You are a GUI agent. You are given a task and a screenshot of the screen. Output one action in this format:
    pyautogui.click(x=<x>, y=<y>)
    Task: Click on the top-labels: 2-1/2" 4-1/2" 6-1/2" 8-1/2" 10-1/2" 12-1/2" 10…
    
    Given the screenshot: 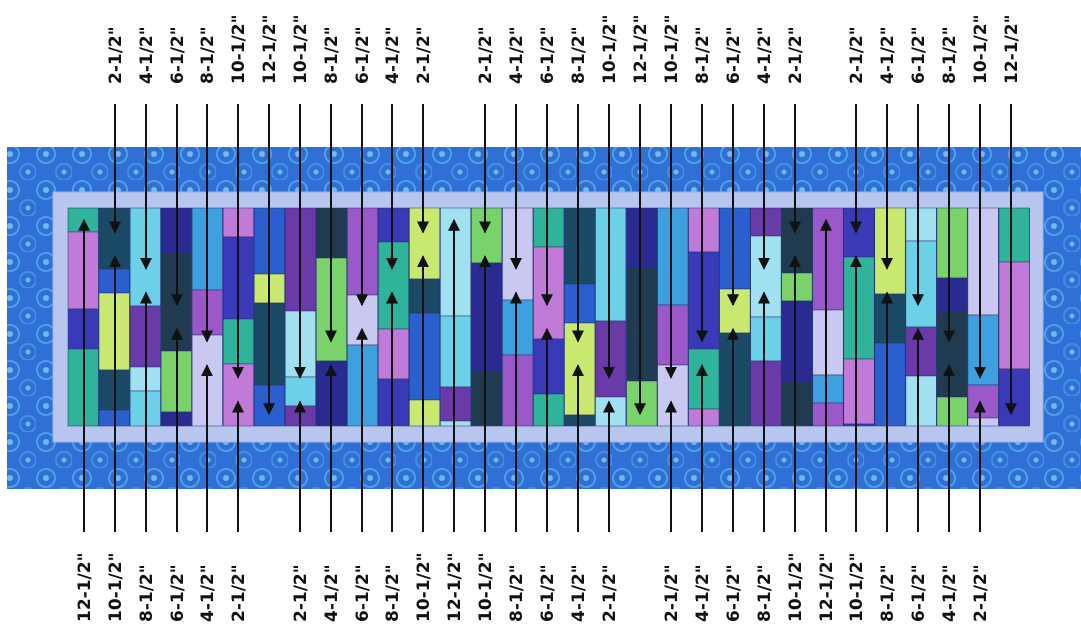 What is the action you would take?
    pyautogui.click(x=564, y=49)
    